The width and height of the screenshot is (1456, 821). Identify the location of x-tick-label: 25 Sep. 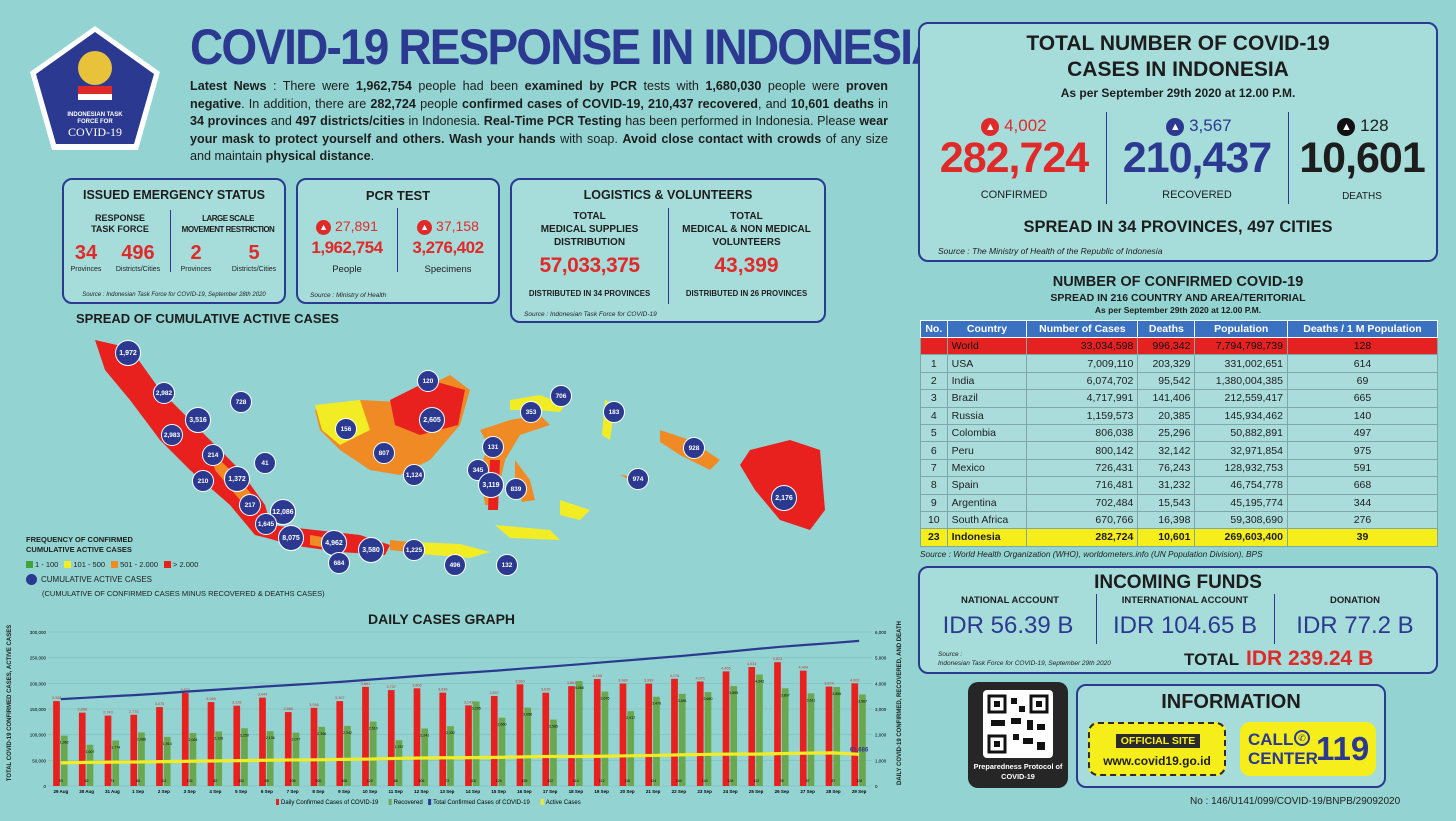
(756, 791).